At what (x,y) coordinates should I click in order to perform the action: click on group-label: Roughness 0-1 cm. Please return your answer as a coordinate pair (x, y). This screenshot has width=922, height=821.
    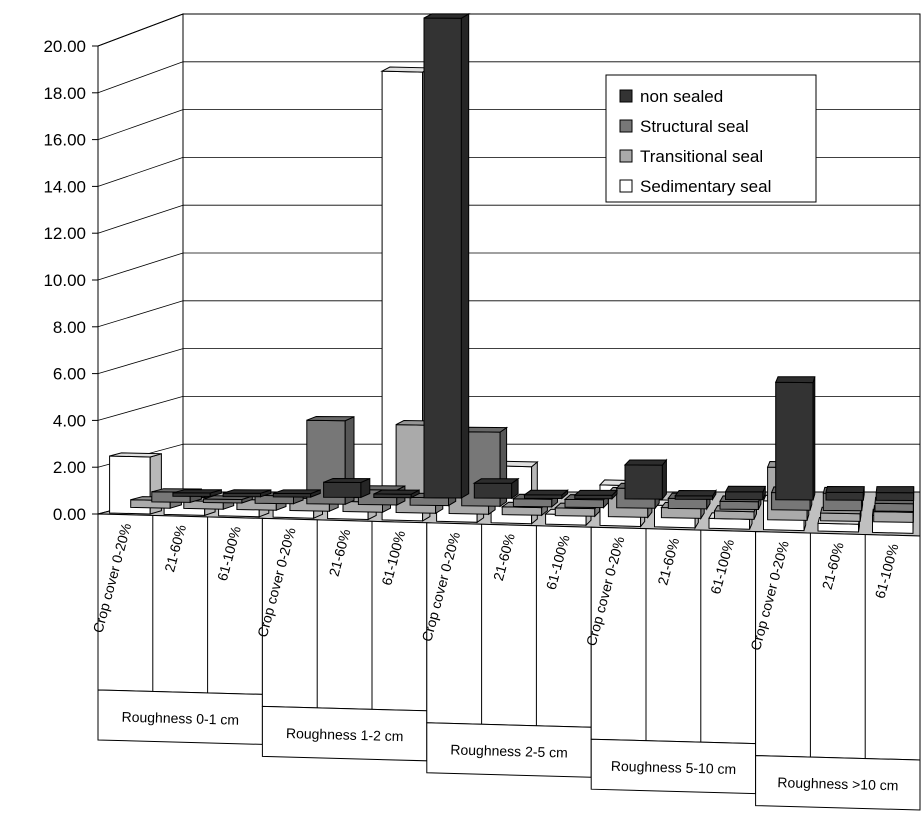
    Looking at the image, I should click on (180, 718).